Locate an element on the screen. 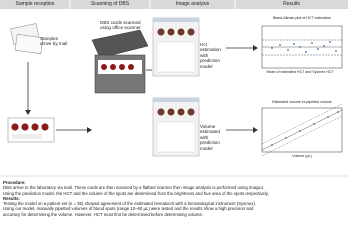  heading: Procedure: is located at coordinates (14, 182).